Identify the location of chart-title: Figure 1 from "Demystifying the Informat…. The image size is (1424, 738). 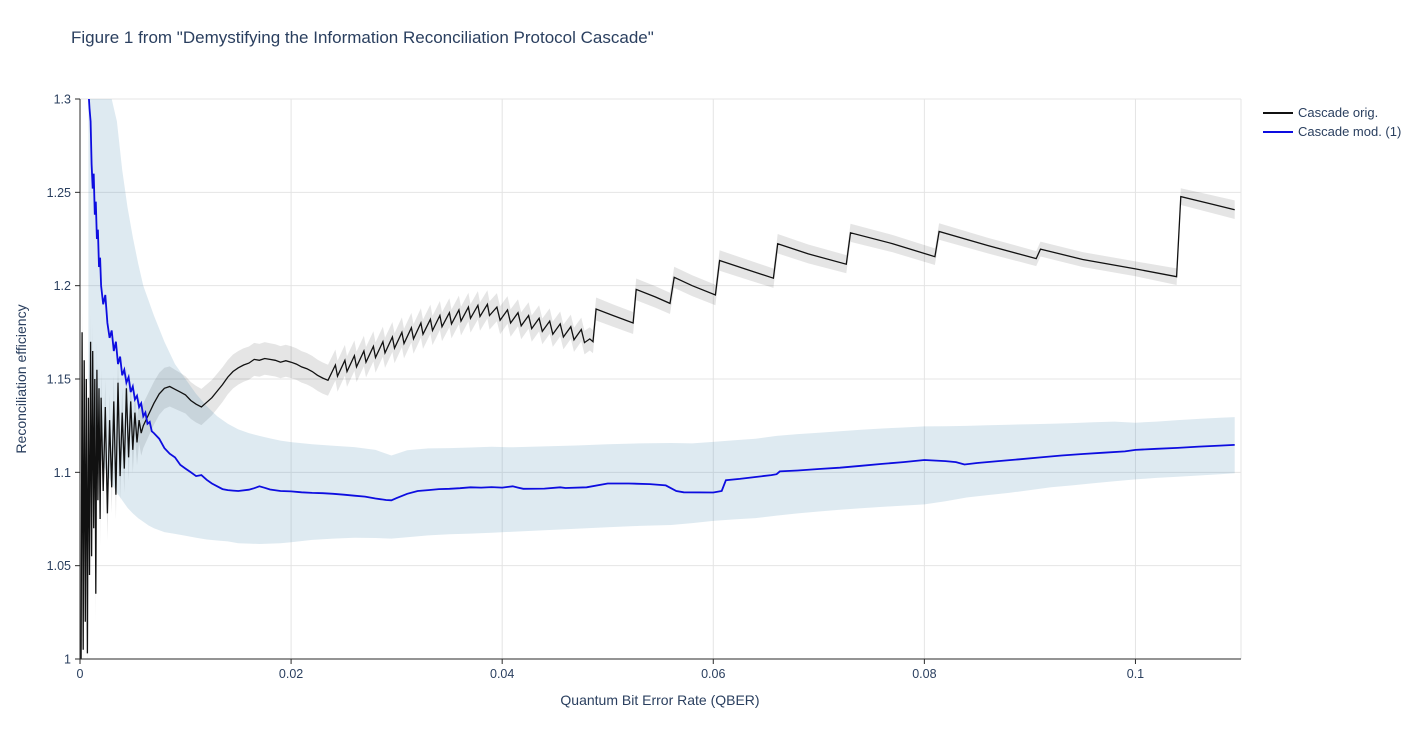
(362, 37).